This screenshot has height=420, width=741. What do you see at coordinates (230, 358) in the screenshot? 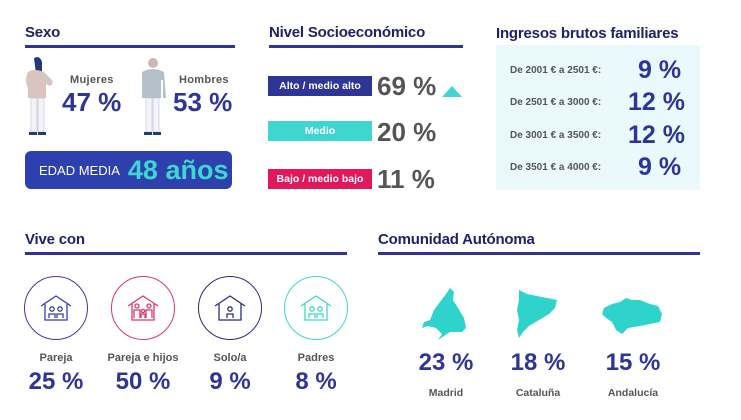
I see `vive-con-label: Solo/a` at bounding box center [230, 358].